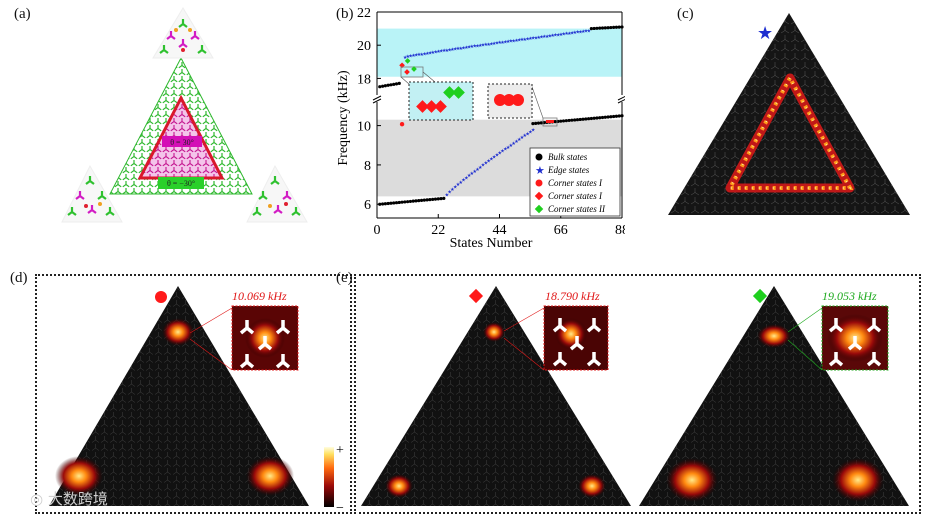 The height and width of the screenshot is (517, 925). I want to click on corner-inset-right, so click(277, 193).